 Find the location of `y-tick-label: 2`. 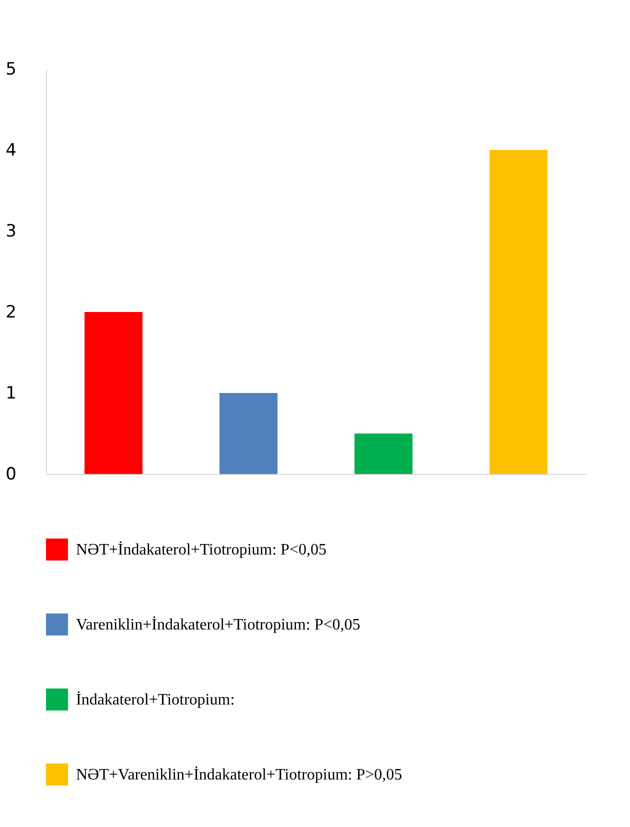

y-tick-label: 2 is located at coordinates (11, 312).